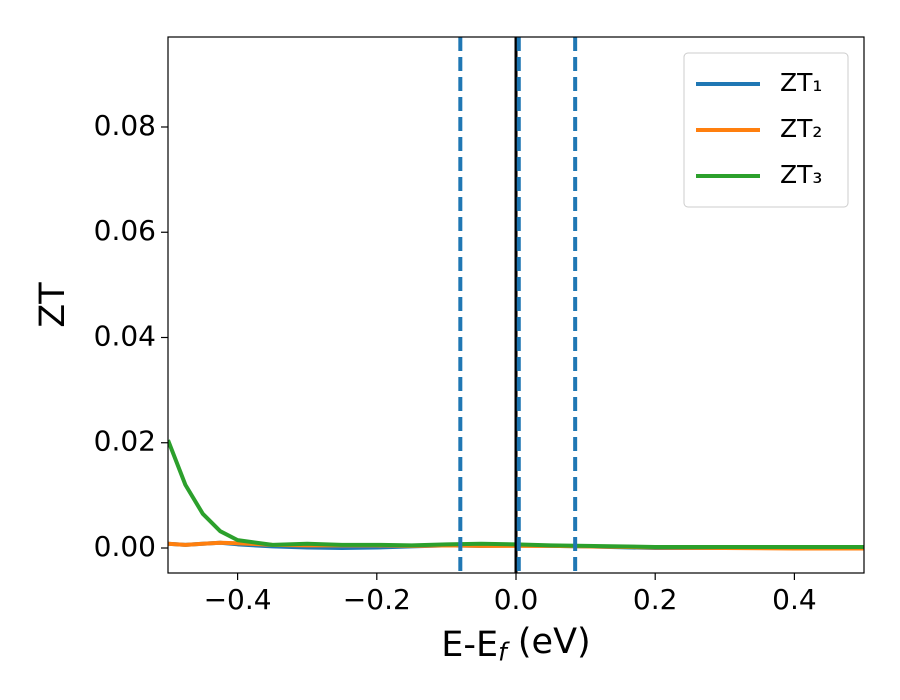 Image resolution: width=900 pixels, height=700 pixels. I want to click on y-axis-label: ZT, so click(53, 305).